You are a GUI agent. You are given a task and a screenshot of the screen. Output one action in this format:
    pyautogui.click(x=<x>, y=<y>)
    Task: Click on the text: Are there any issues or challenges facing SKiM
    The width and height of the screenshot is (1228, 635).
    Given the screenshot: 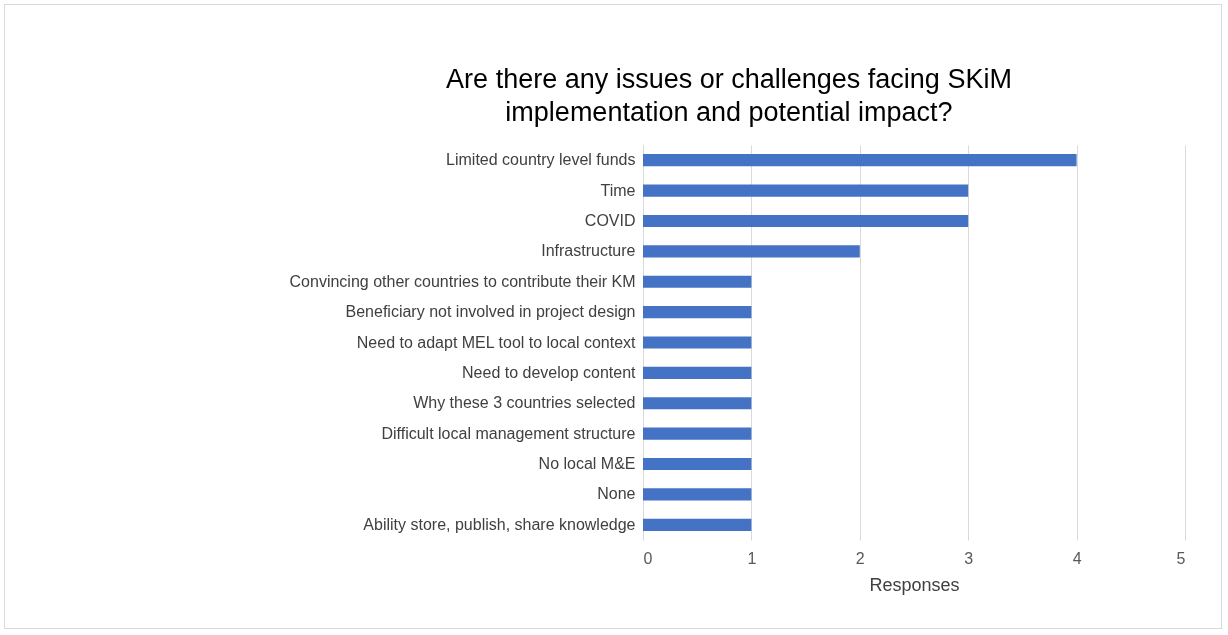 What is the action you would take?
    pyautogui.click(x=729, y=79)
    